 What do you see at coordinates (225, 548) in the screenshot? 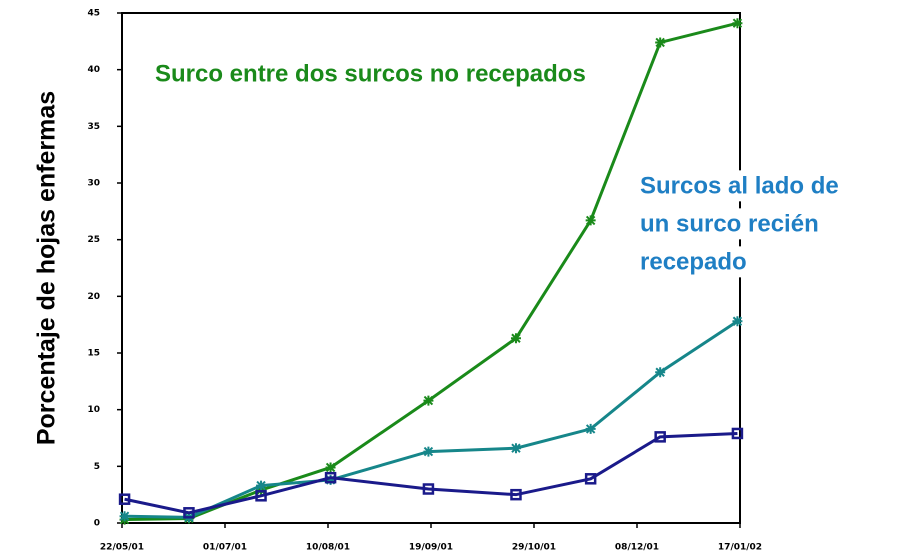
I see `x-tick-label: 01/07/01` at bounding box center [225, 548].